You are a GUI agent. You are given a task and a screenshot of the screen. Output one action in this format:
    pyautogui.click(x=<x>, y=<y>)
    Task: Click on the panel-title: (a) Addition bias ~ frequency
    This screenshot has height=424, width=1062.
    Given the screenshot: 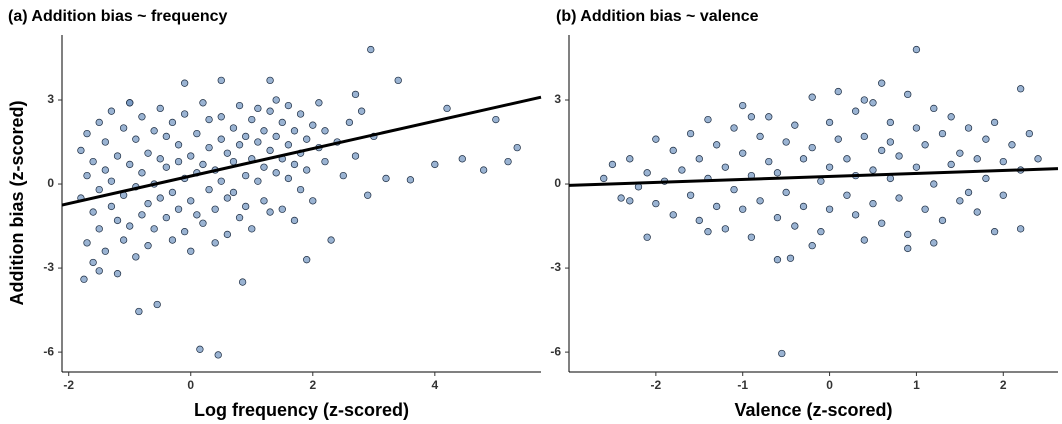 What is the action you would take?
    pyautogui.click(x=118, y=16)
    